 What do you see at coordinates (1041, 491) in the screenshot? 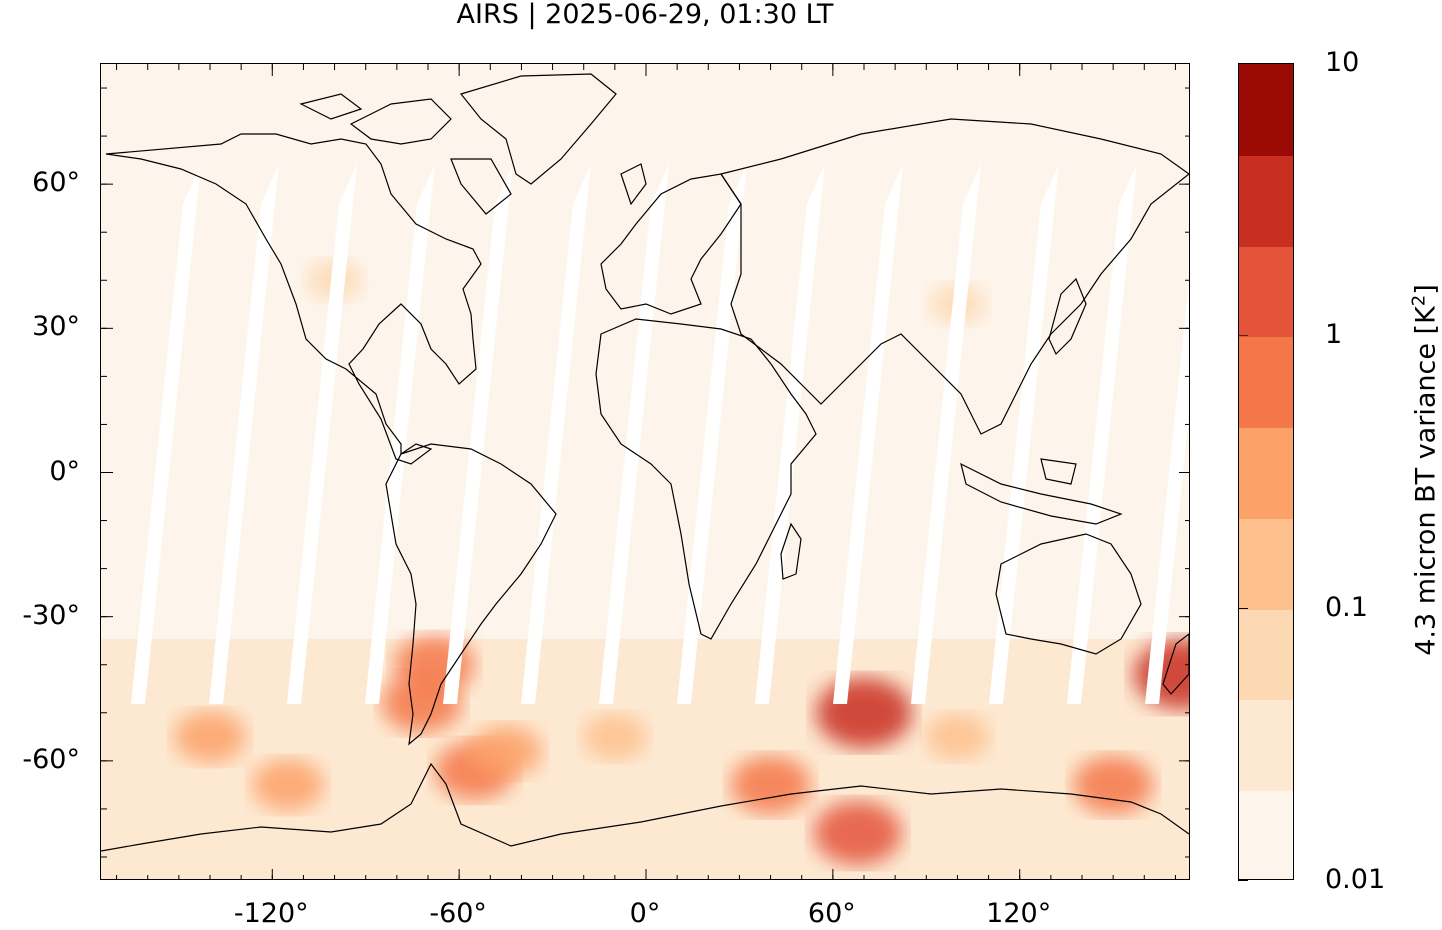
I see `coastline-indonesia` at bounding box center [1041, 491].